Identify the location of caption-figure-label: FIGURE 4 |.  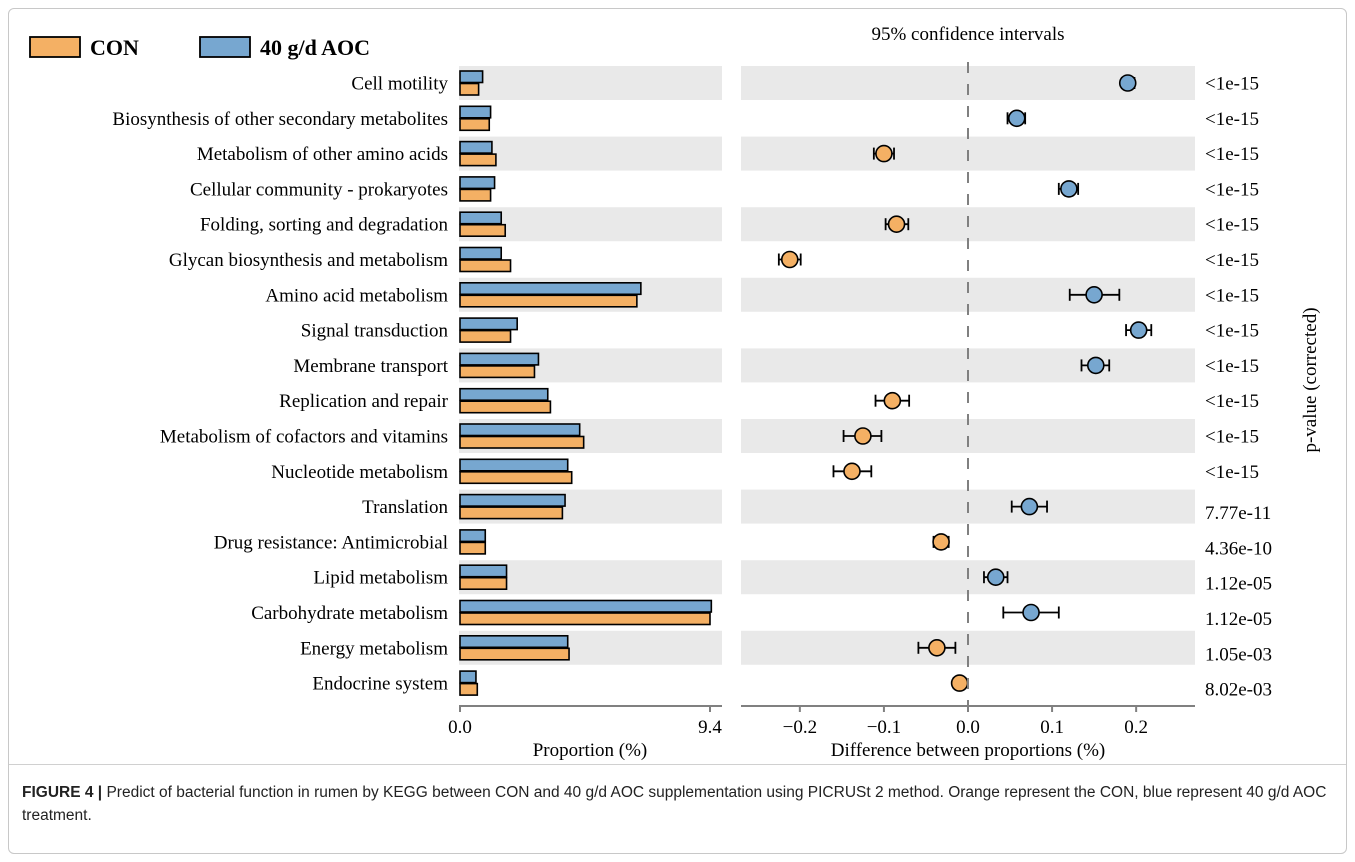
(62, 792).